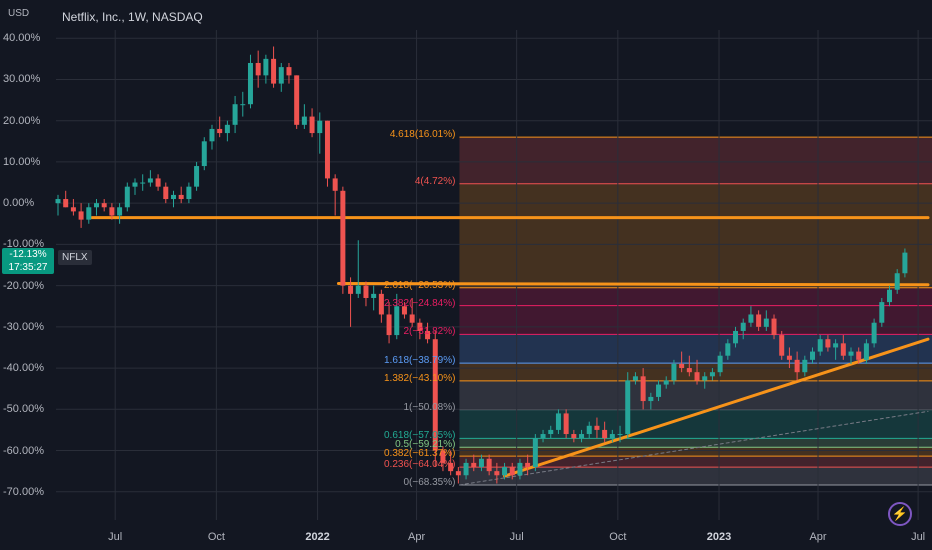 Image resolution: width=932 pixels, height=550 pixels. What do you see at coordinates (900, 514) in the screenshot?
I see `tradingview-lightning-icon: ⚡` at bounding box center [900, 514].